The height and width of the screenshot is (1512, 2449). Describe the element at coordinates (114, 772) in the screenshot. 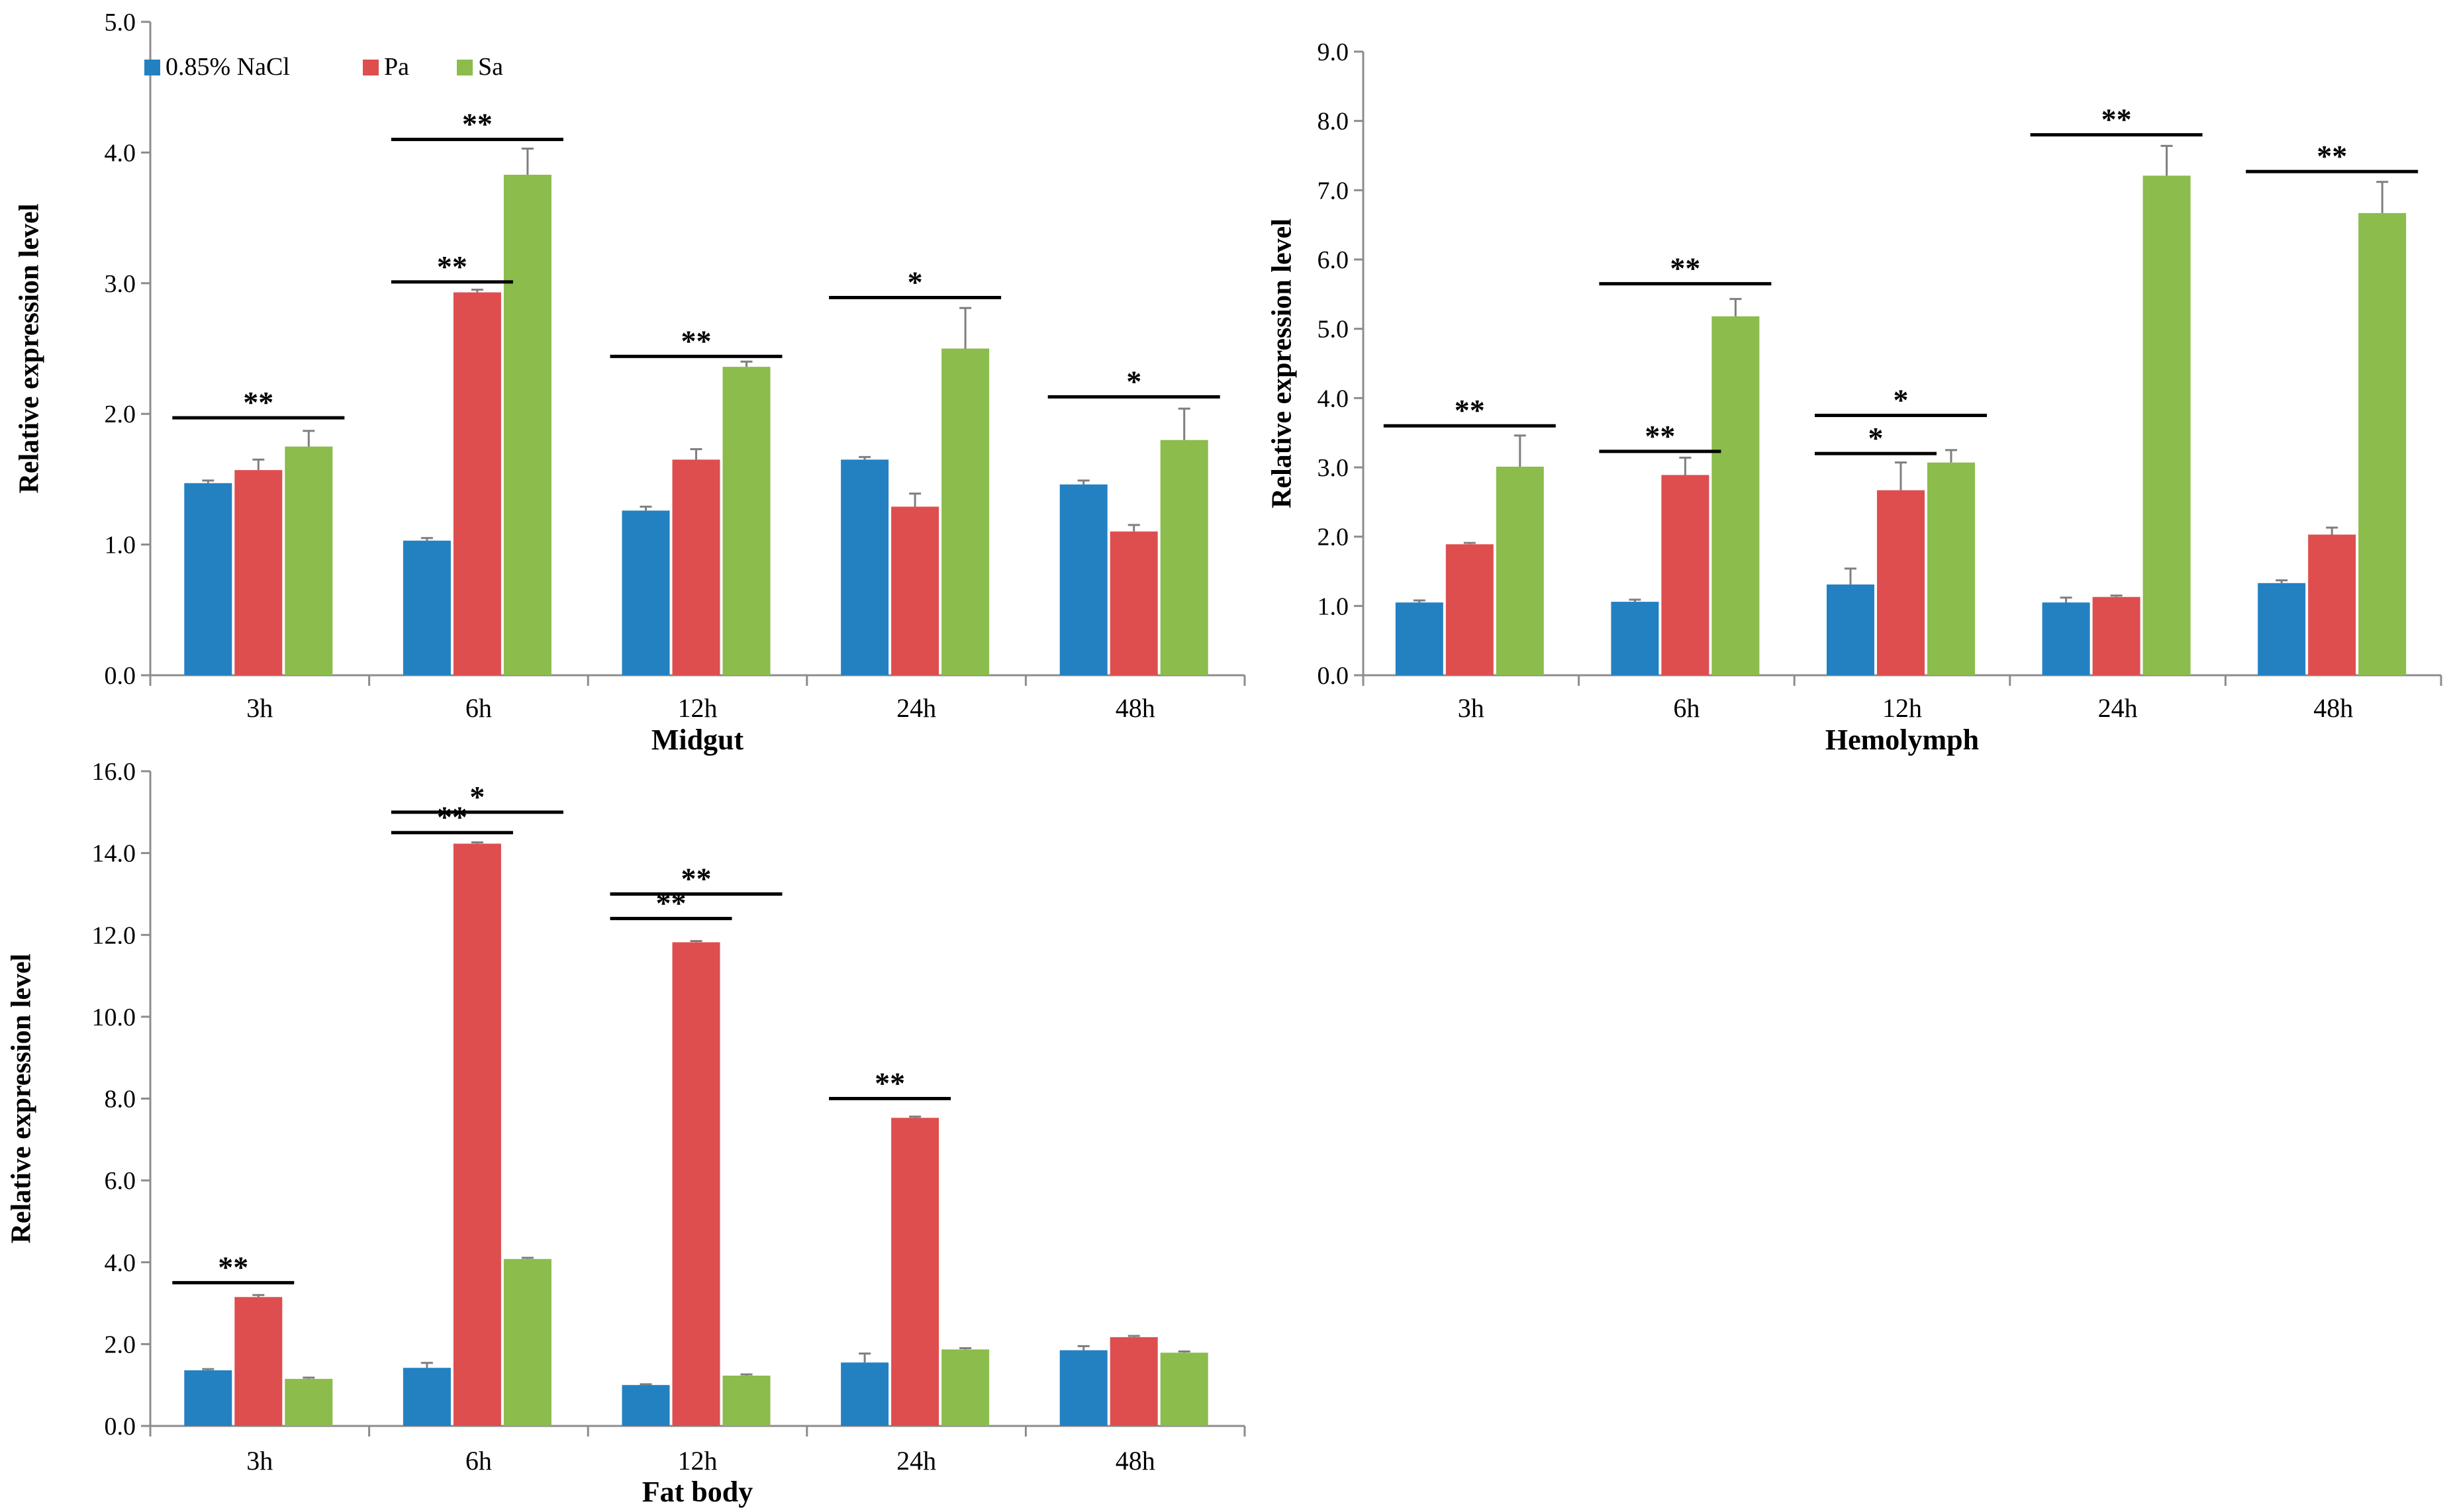

I see `y-tick-label: 16.0` at that location.